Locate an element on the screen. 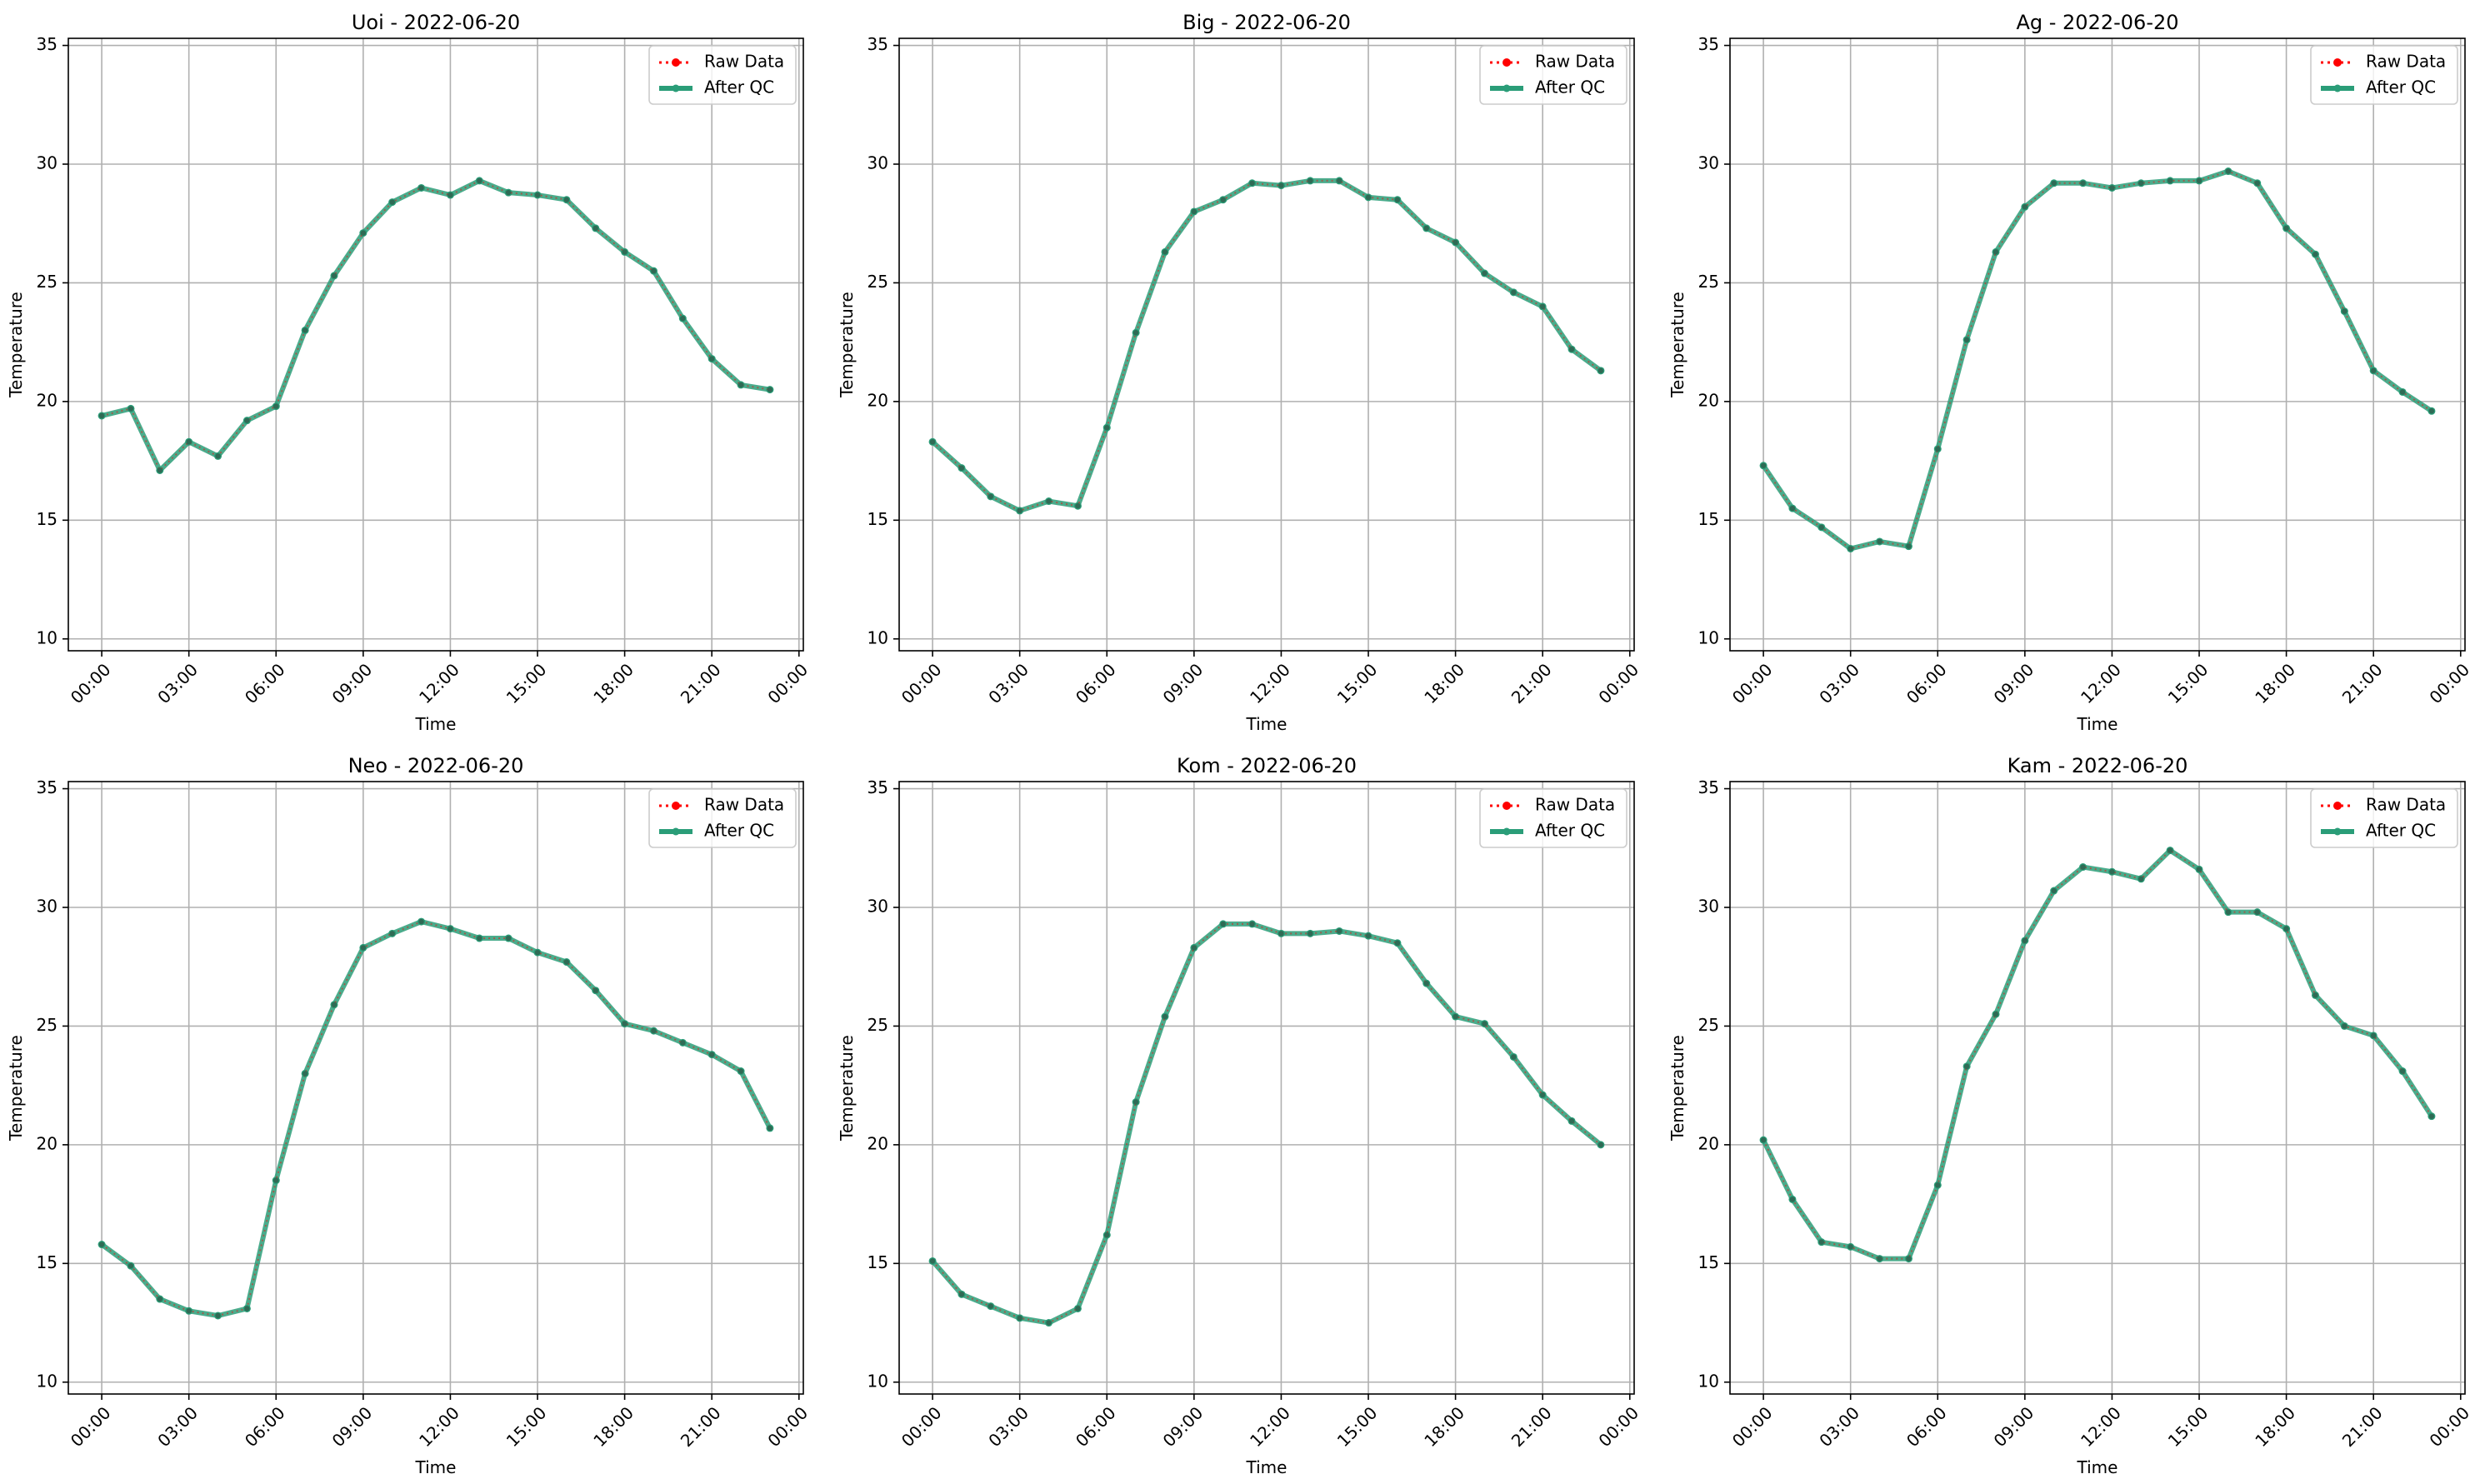 The image size is (2485, 1484). y-tick-label: 15 is located at coordinates (878, 519).